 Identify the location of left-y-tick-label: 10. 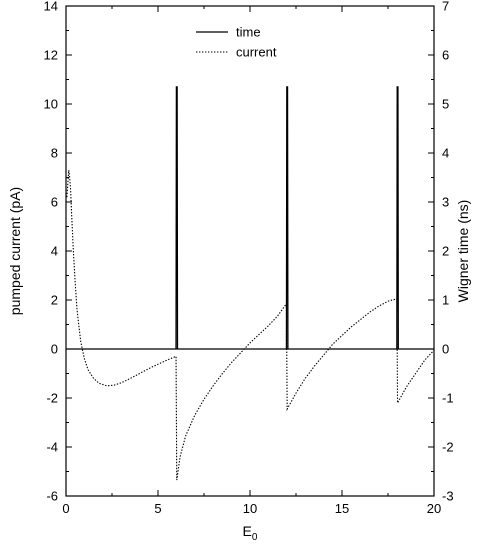
(51, 104).